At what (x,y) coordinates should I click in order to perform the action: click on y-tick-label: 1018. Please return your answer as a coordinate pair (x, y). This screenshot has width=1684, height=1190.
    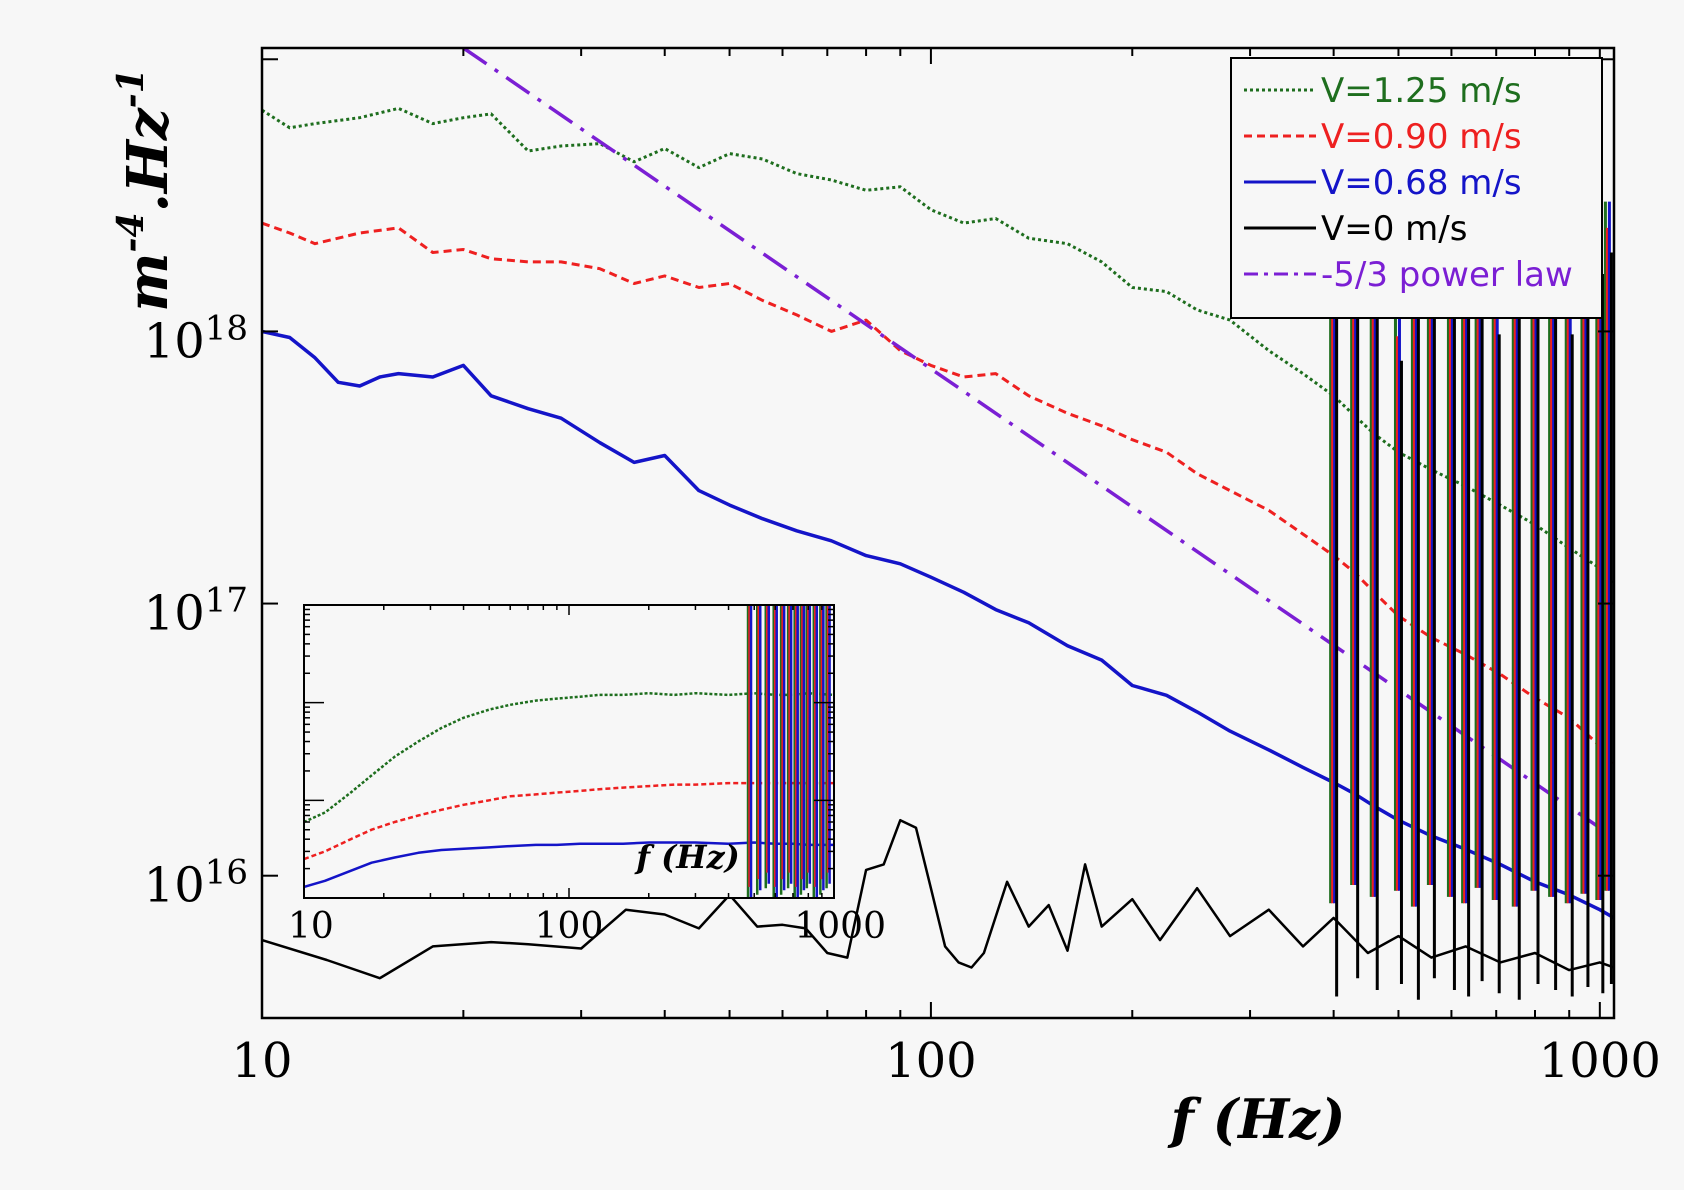
    Looking at the image, I should click on (196, 338).